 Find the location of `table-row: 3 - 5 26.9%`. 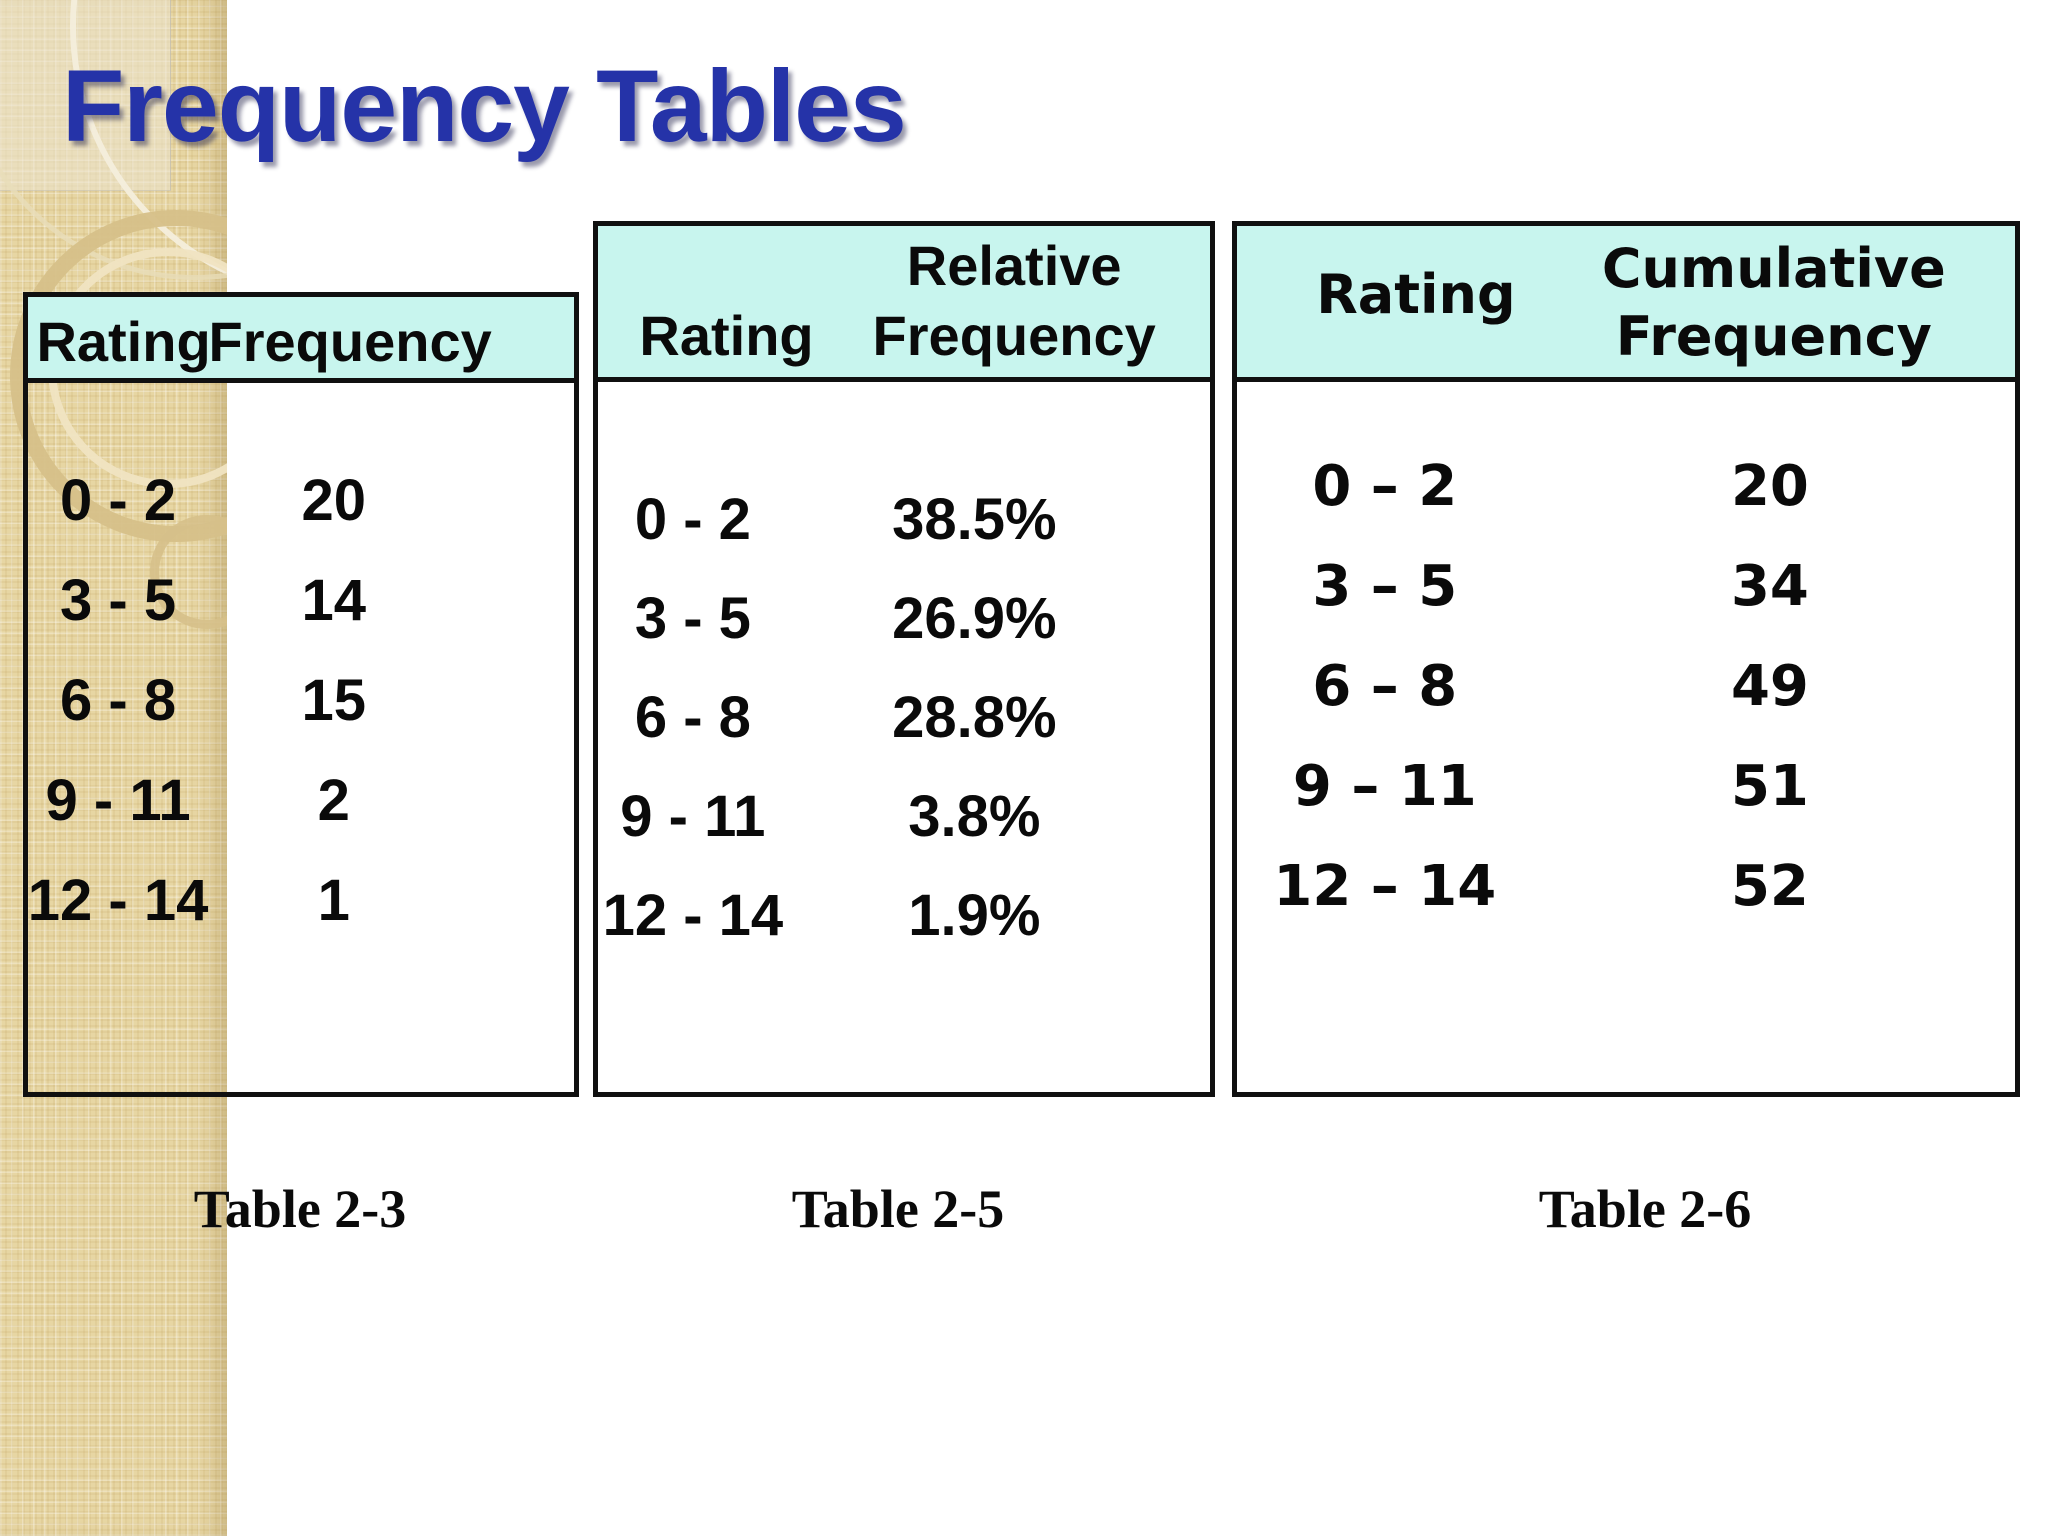

table-row: 3 - 5 26.9% is located at coordinates (904, 618).